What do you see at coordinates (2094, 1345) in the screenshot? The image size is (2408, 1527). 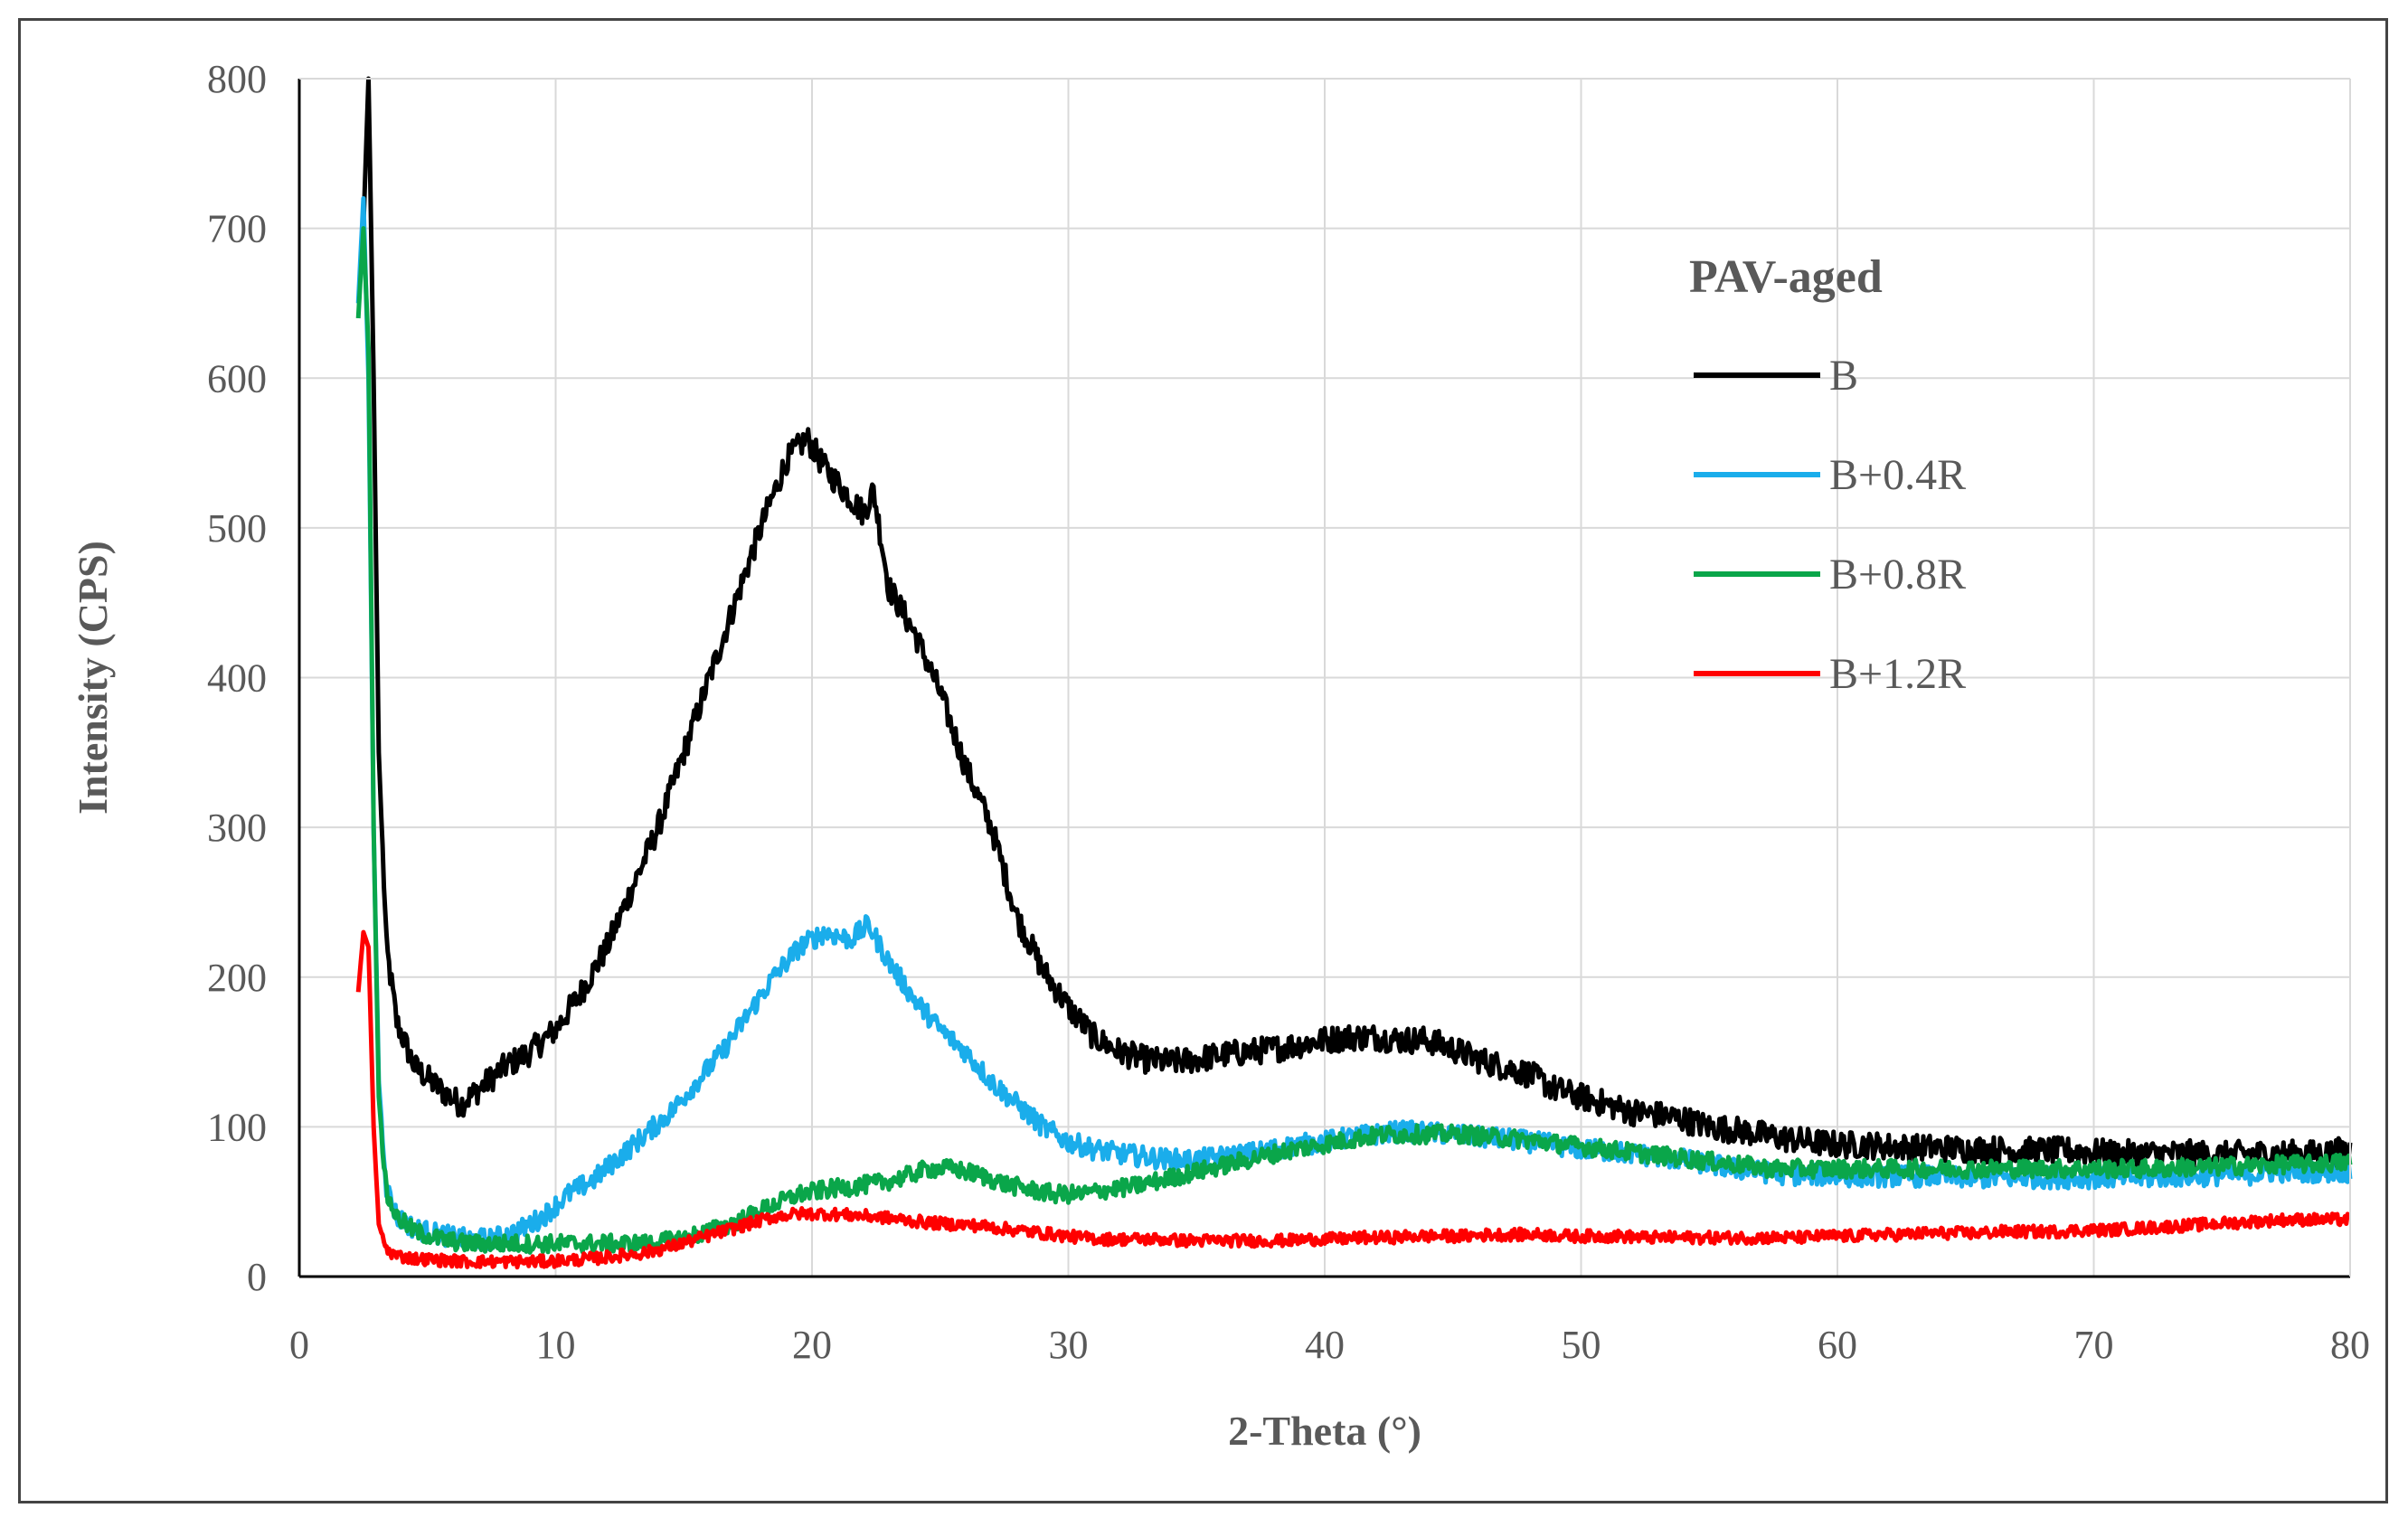 I see `x-tick-label: 70` at bounding box center [2094, 1345].